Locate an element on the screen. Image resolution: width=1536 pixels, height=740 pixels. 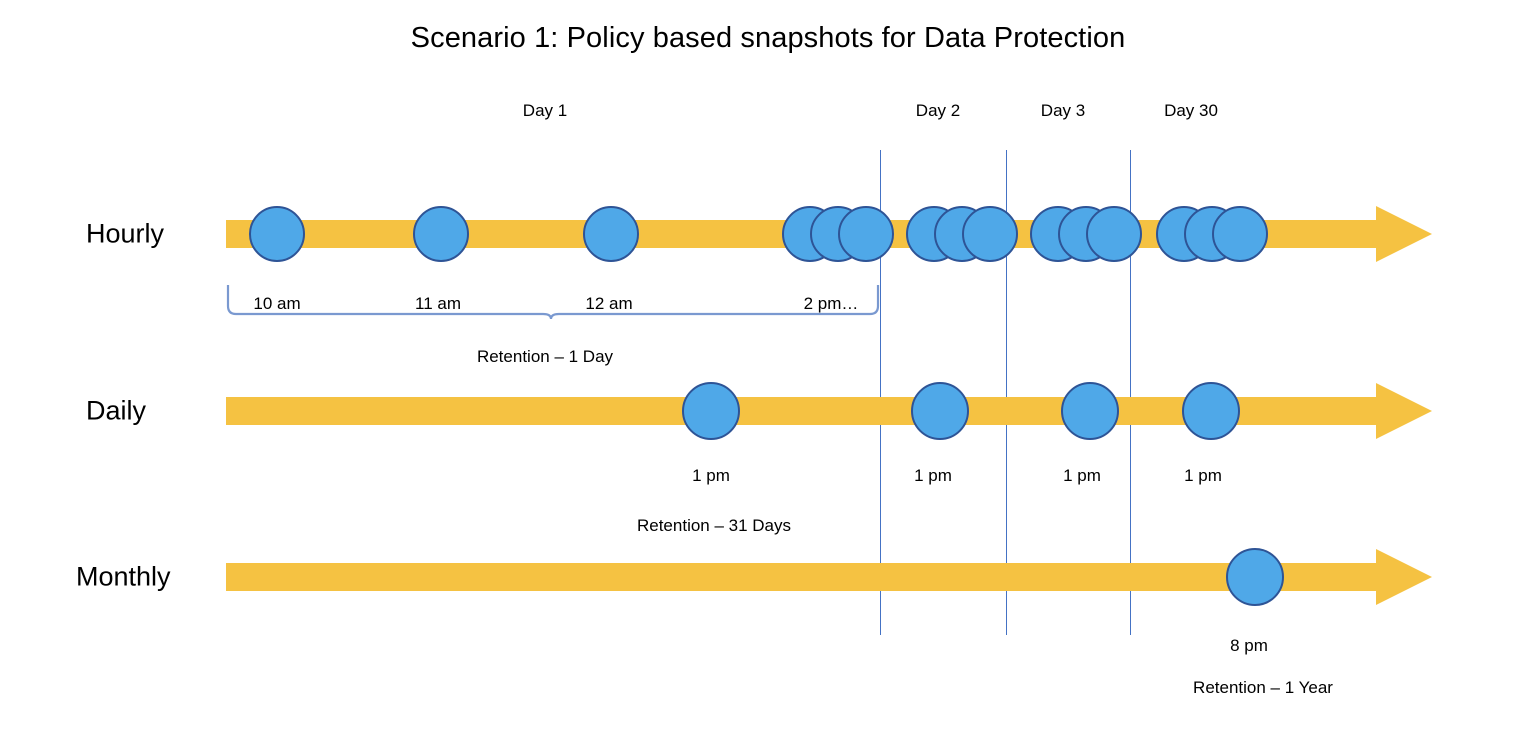
divider-day3 is located at coordinates (1006, 392).